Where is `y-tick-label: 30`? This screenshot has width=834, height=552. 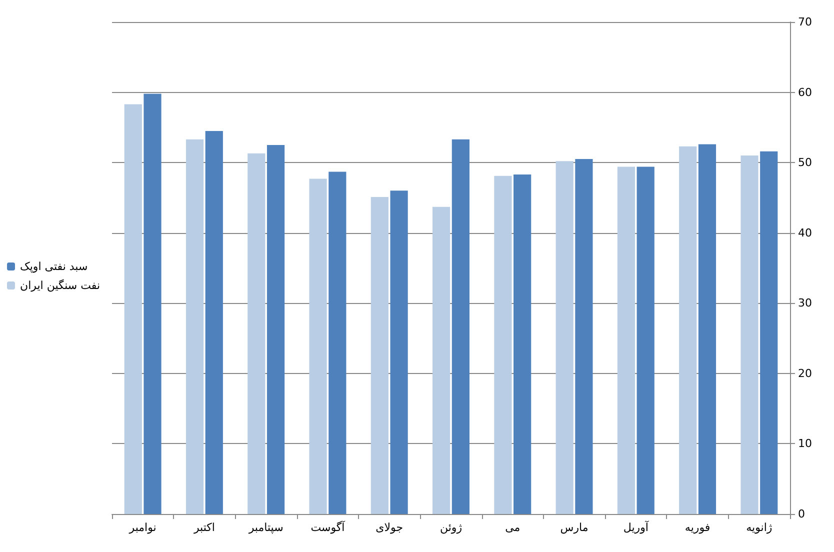
y-tick-label: 30 is located at coordinates (805, 303).